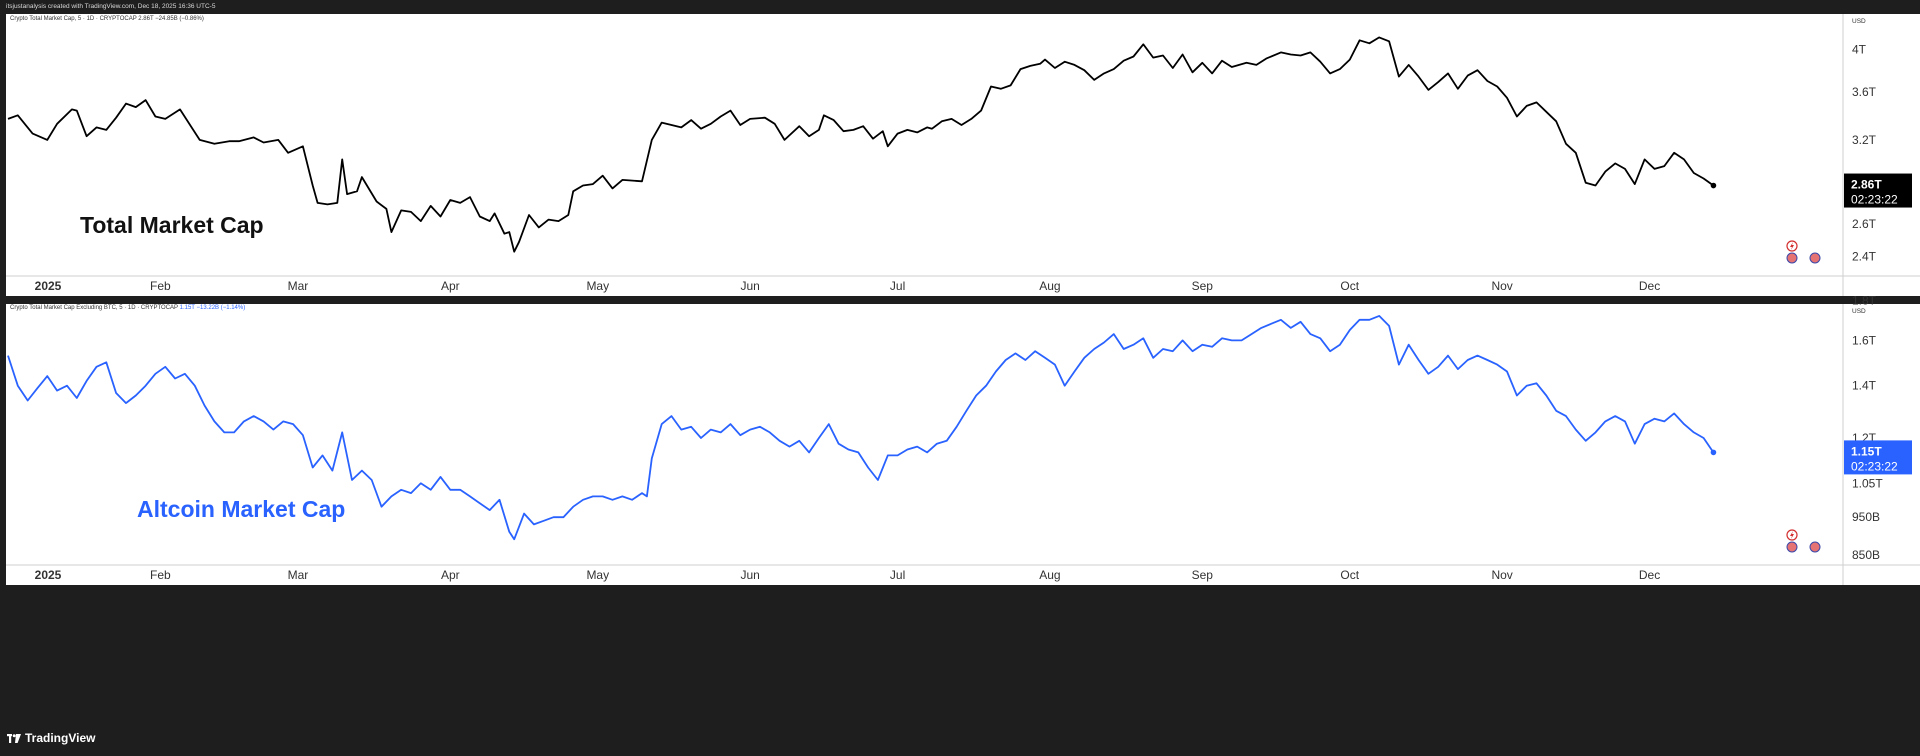 The height and width of the screenshot is (756, 1920). Describe the element at coordinates (1859, 21) in the screenshot. I see `currency-label-total: USD` at that location.